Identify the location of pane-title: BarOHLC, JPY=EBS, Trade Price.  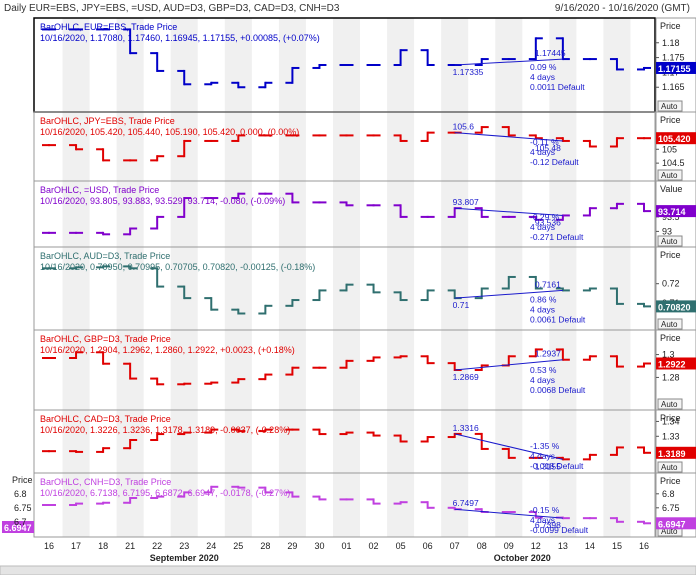
(107, 121).